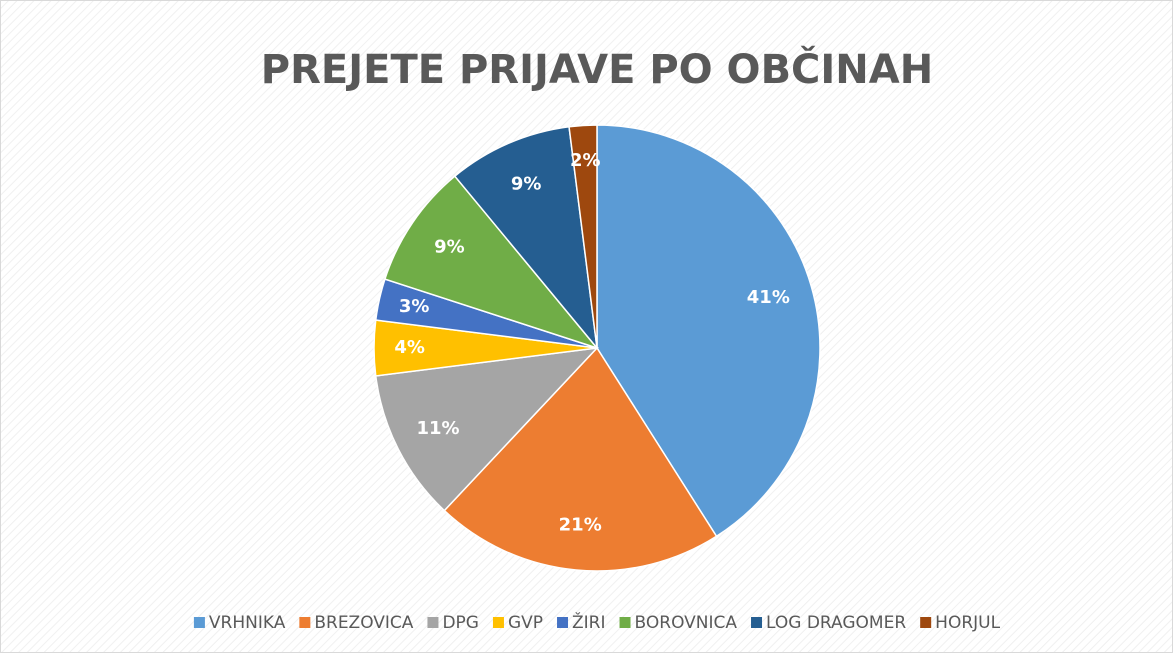 The width and height of the screenshot is (1173, 653). What do you see at coordinates (414, 306) in the screenshot?
I see `data-label: 3%` at bounding box center [414, 306].